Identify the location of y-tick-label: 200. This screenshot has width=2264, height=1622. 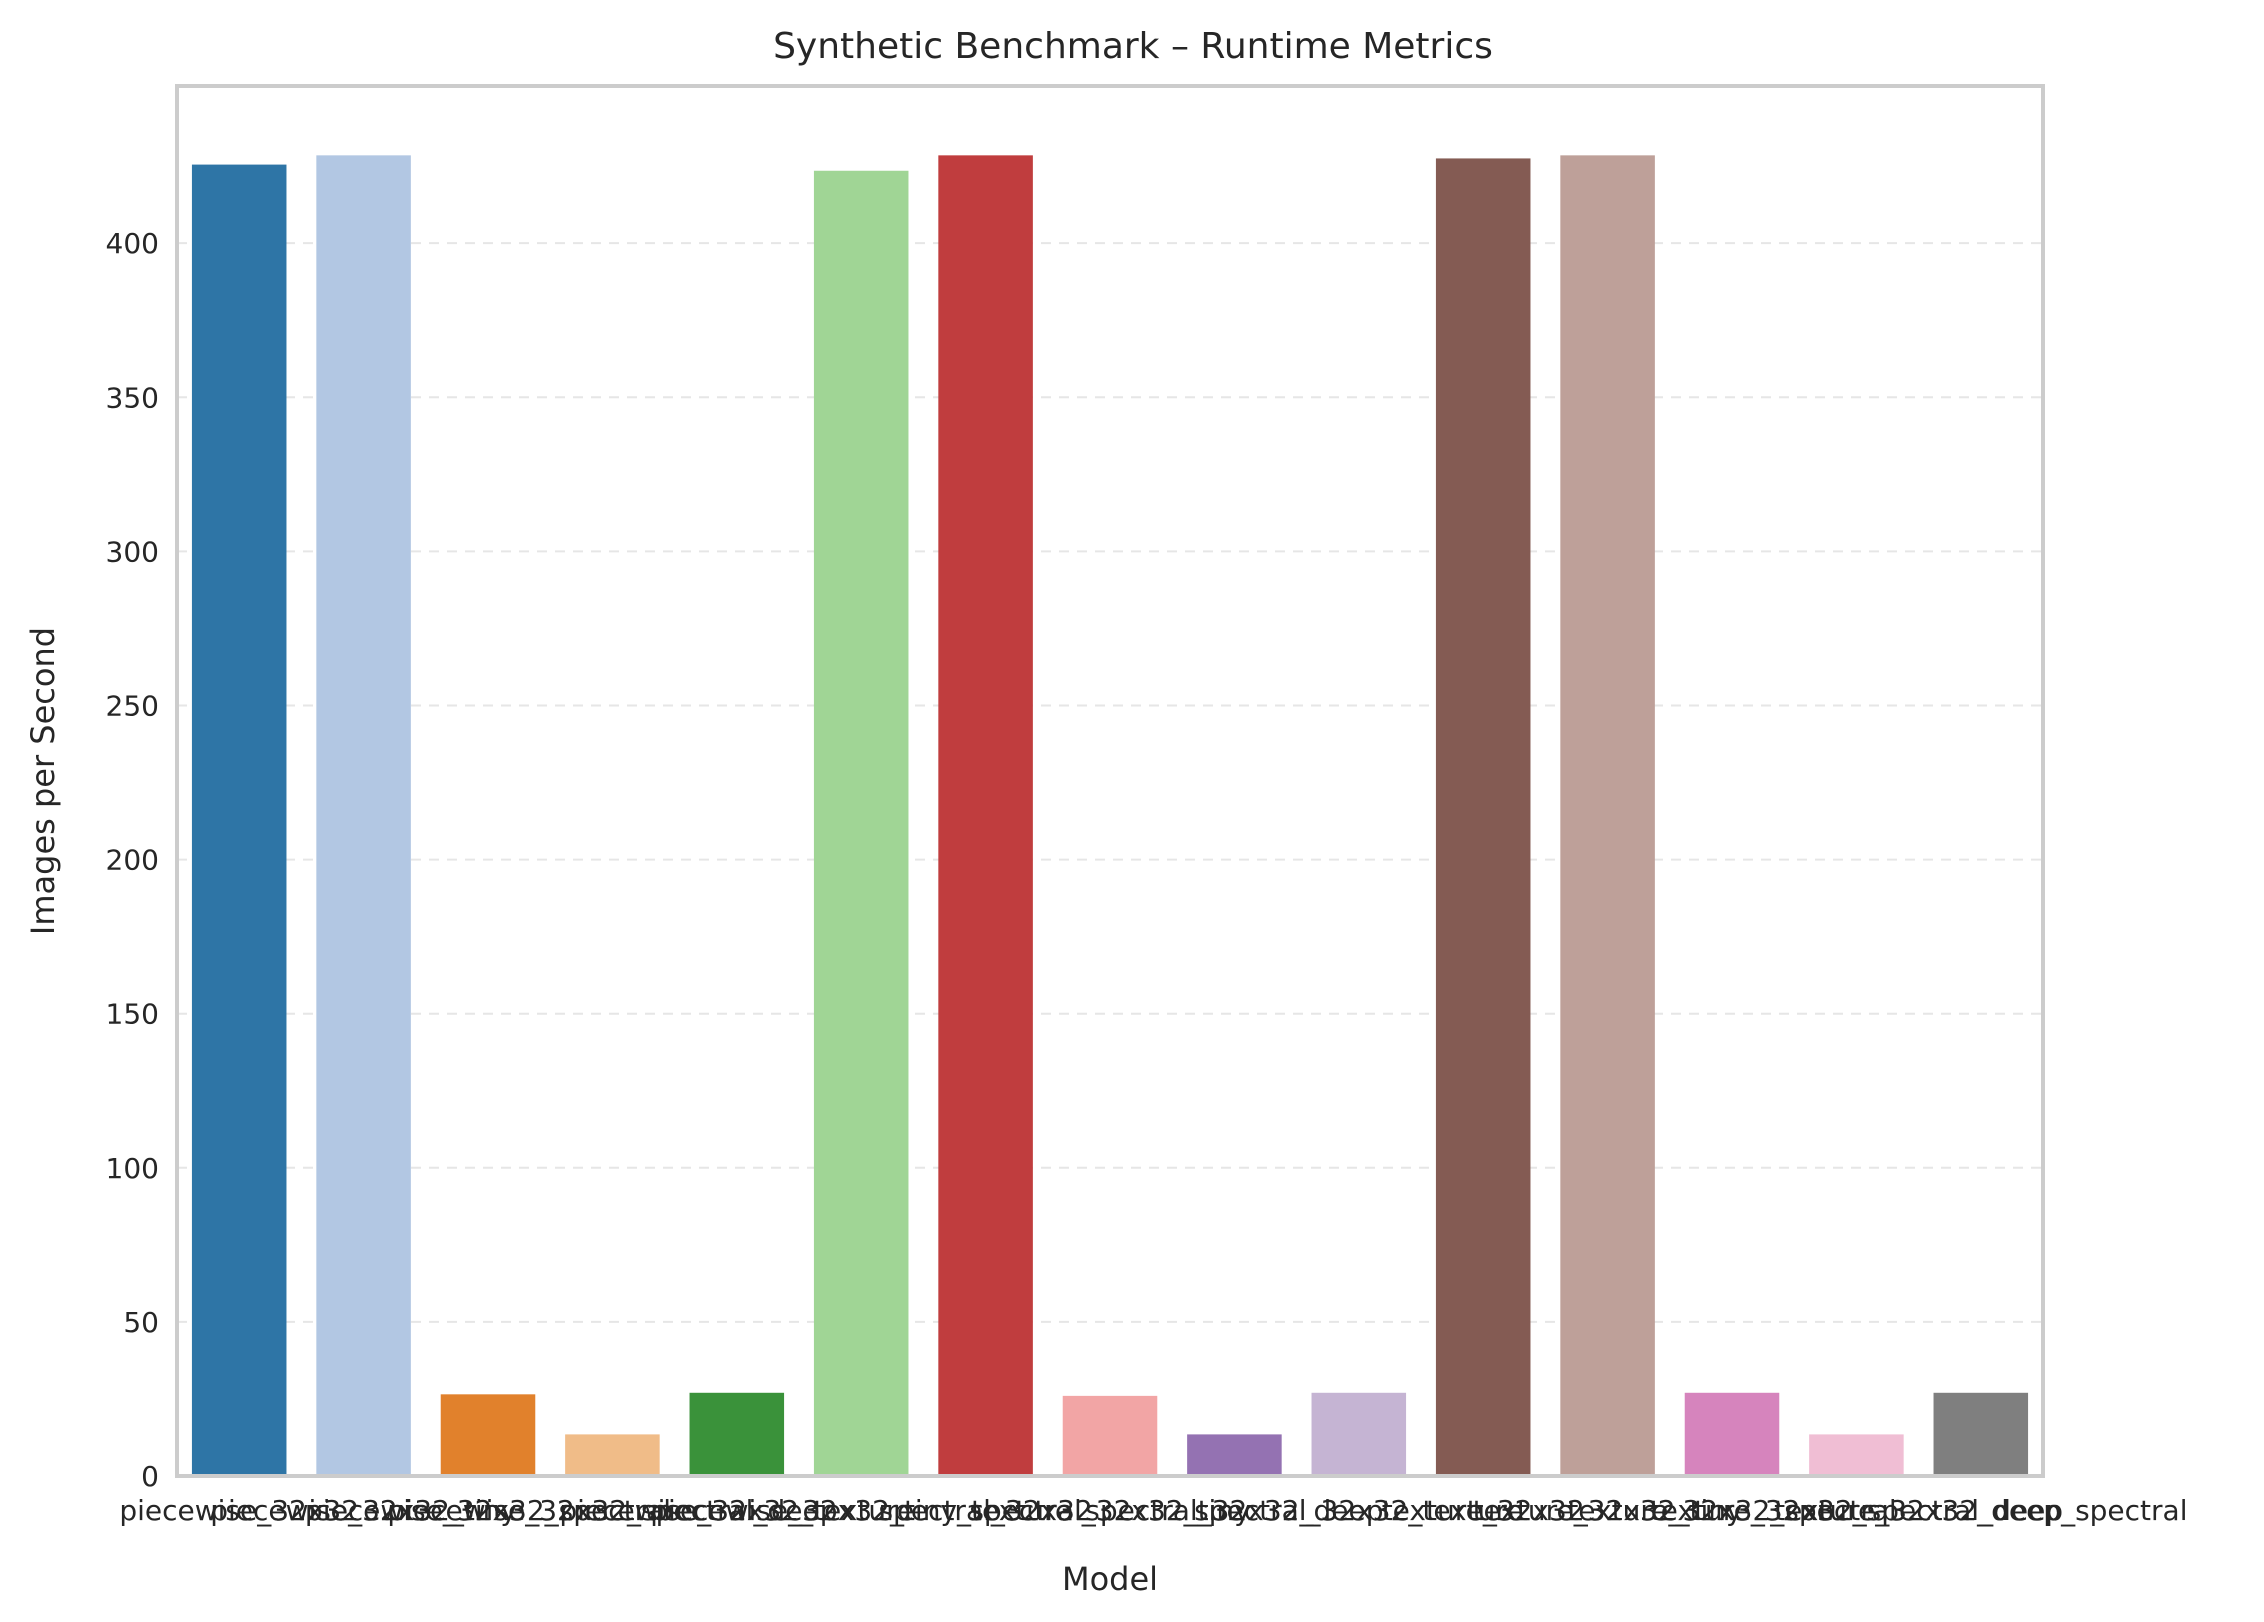
(132, 860).